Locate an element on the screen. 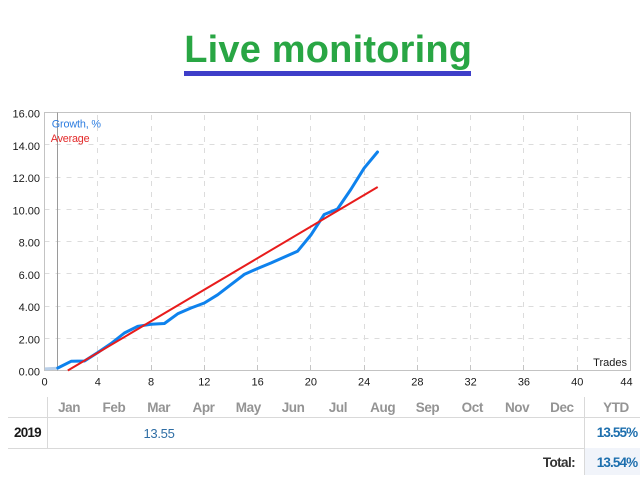 Image resolution: width=640 pixels, height=480 pixels. svg-text: Average is located at coordinates (70, 139).